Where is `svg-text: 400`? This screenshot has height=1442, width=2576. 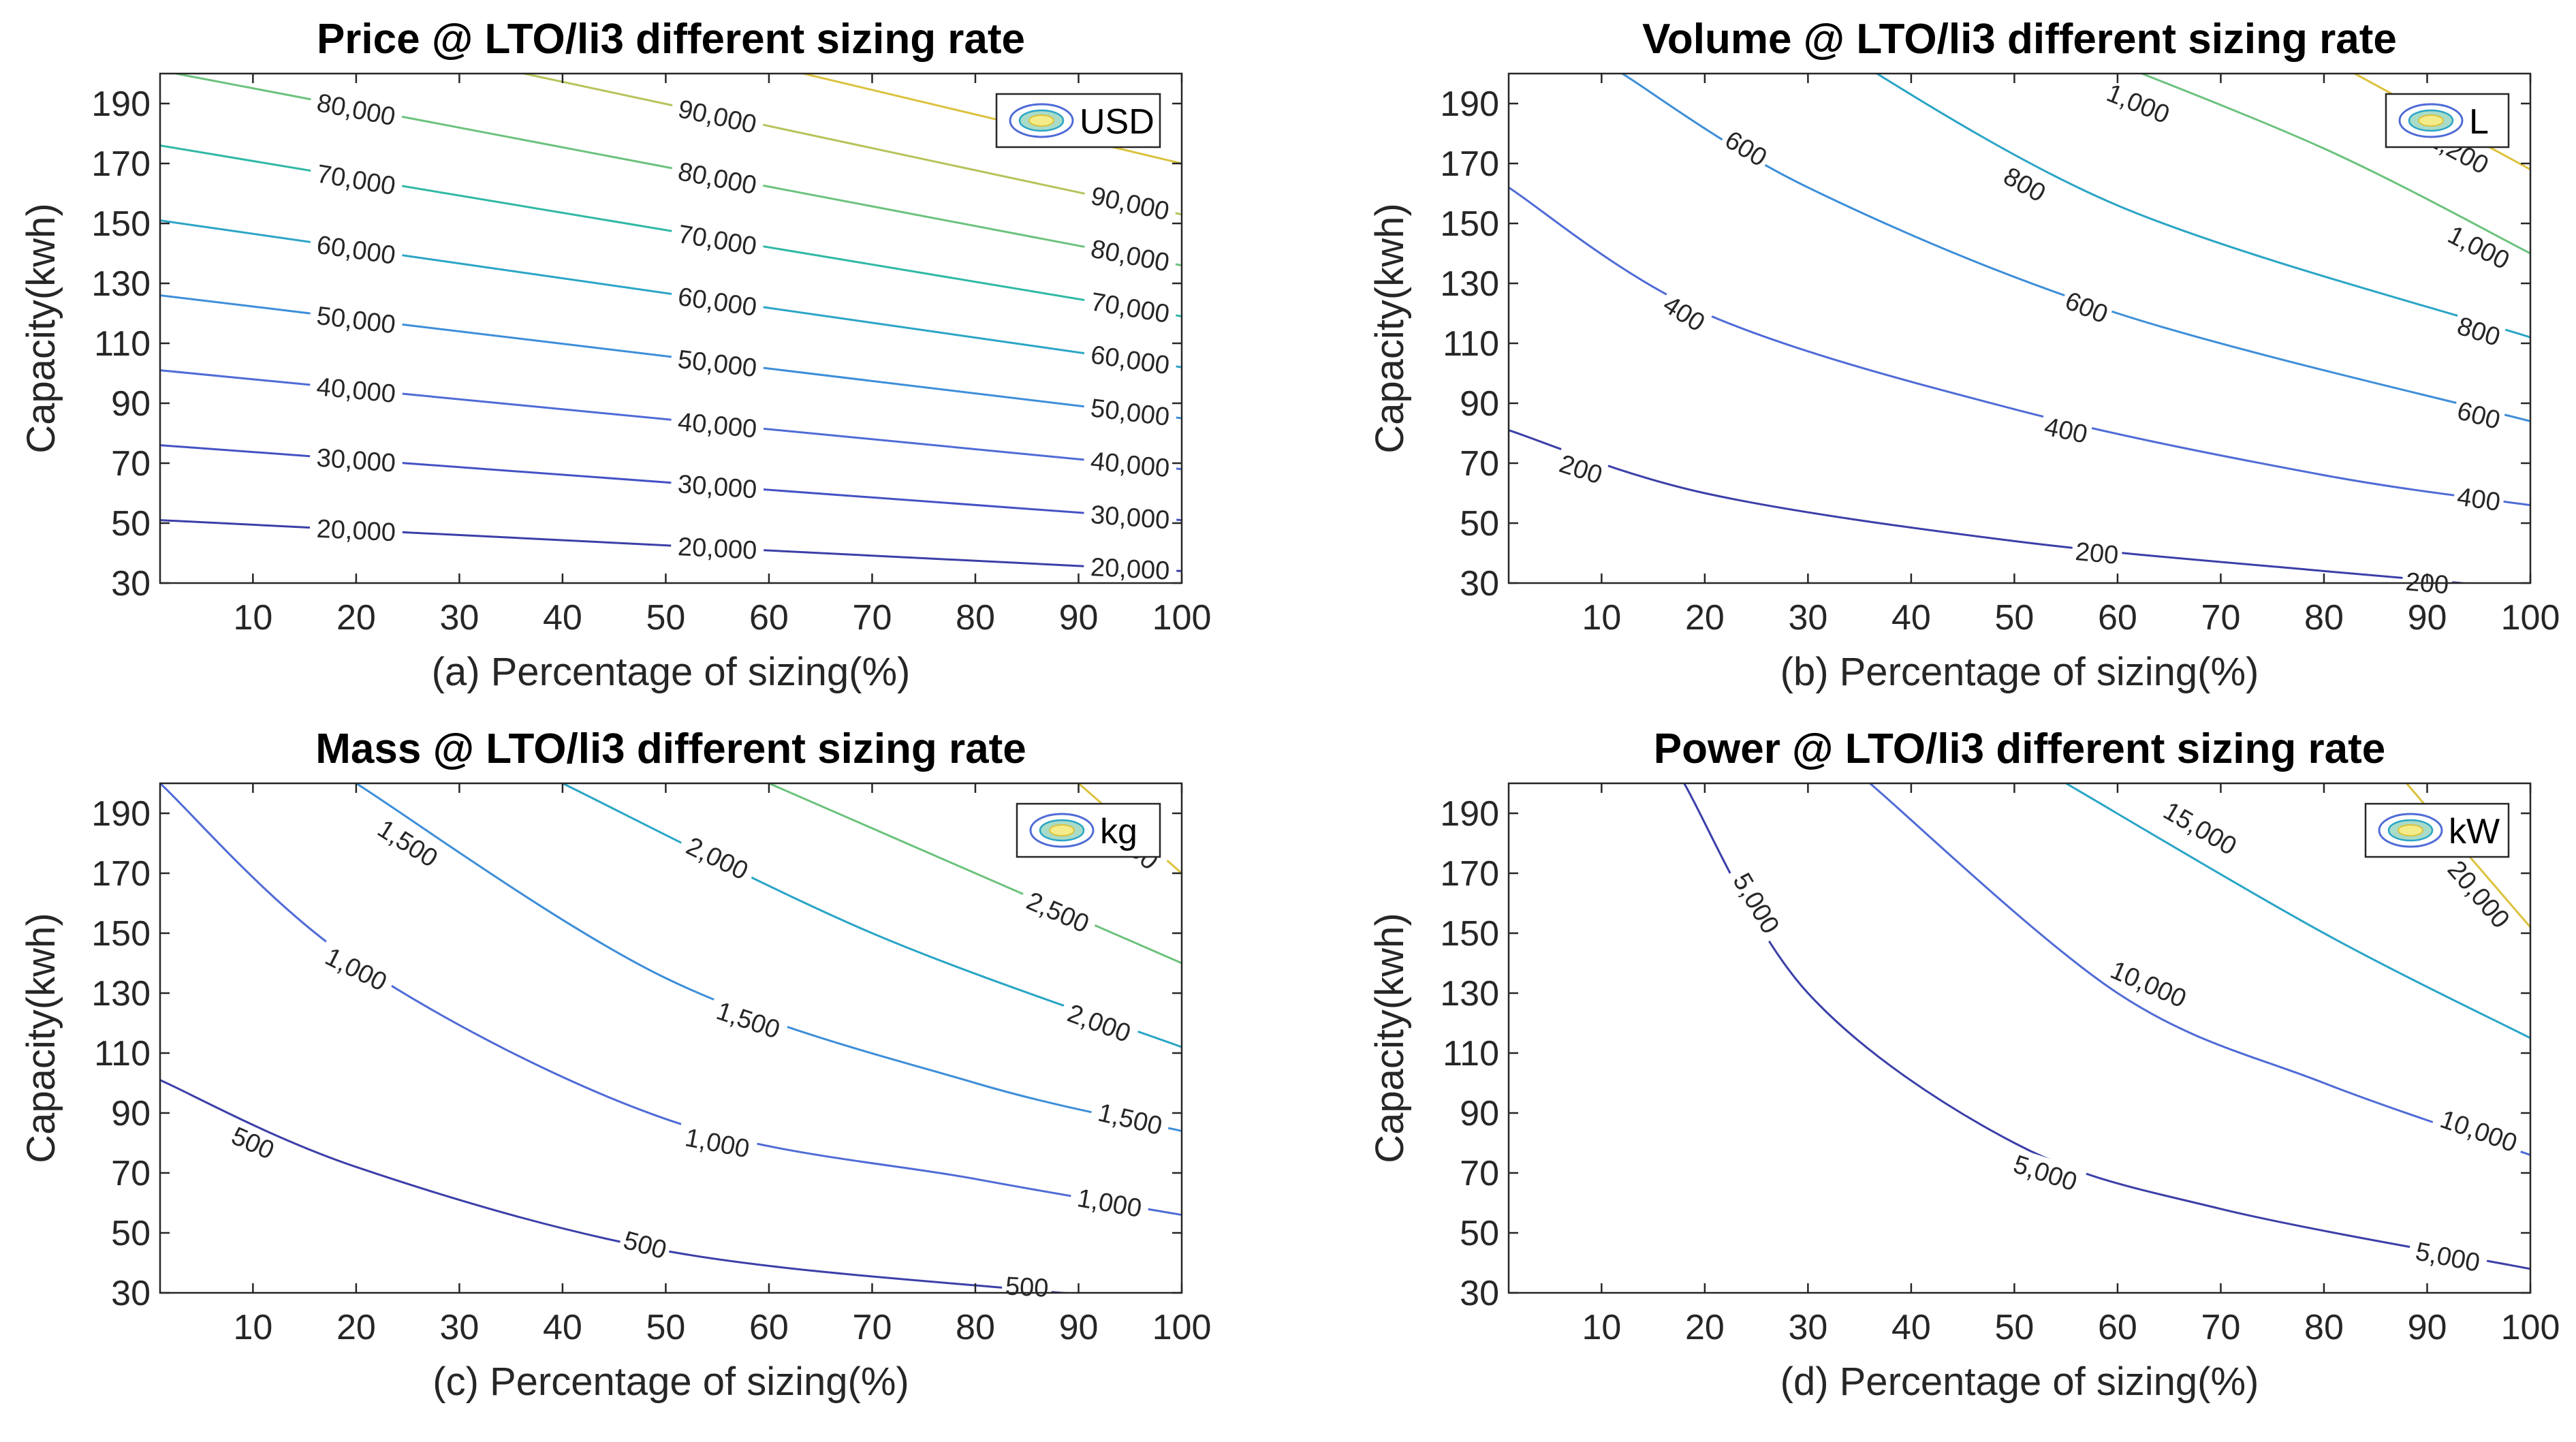
svg-text: 400 is located at coordinates (2478, 500).